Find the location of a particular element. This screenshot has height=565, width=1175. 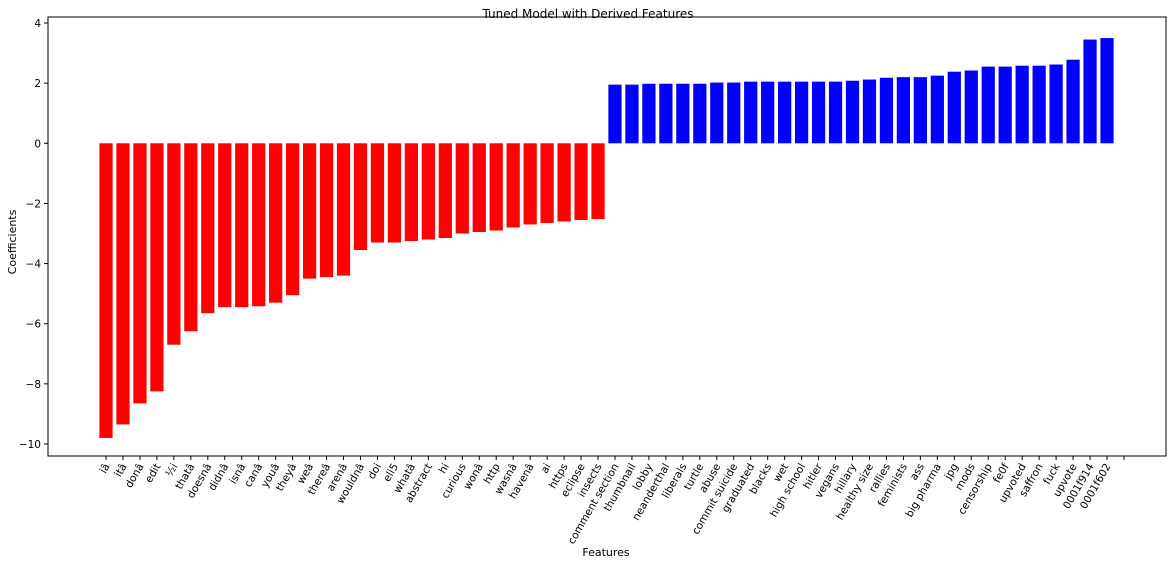

x-tick-label: edit is located at coordinates (153, 473).